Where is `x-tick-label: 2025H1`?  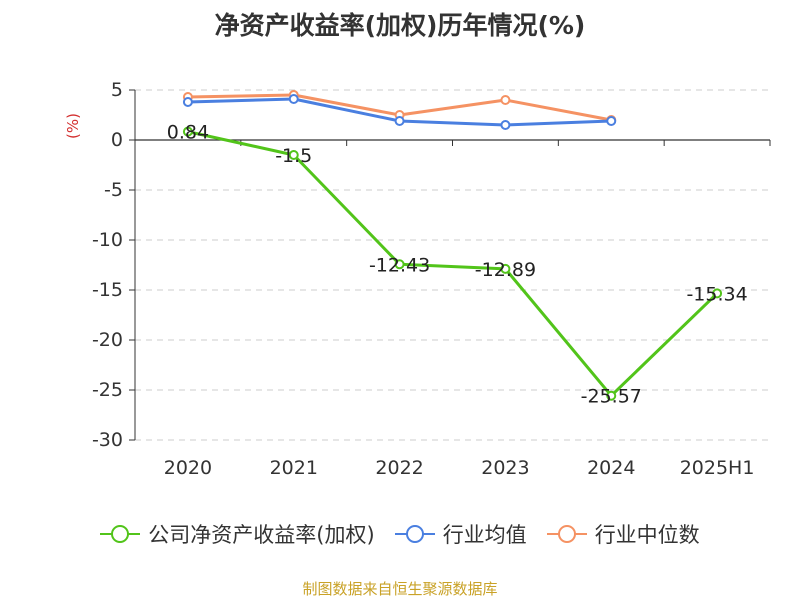
x-tick-label: 2025H1 is located at coordinates (717, 468).